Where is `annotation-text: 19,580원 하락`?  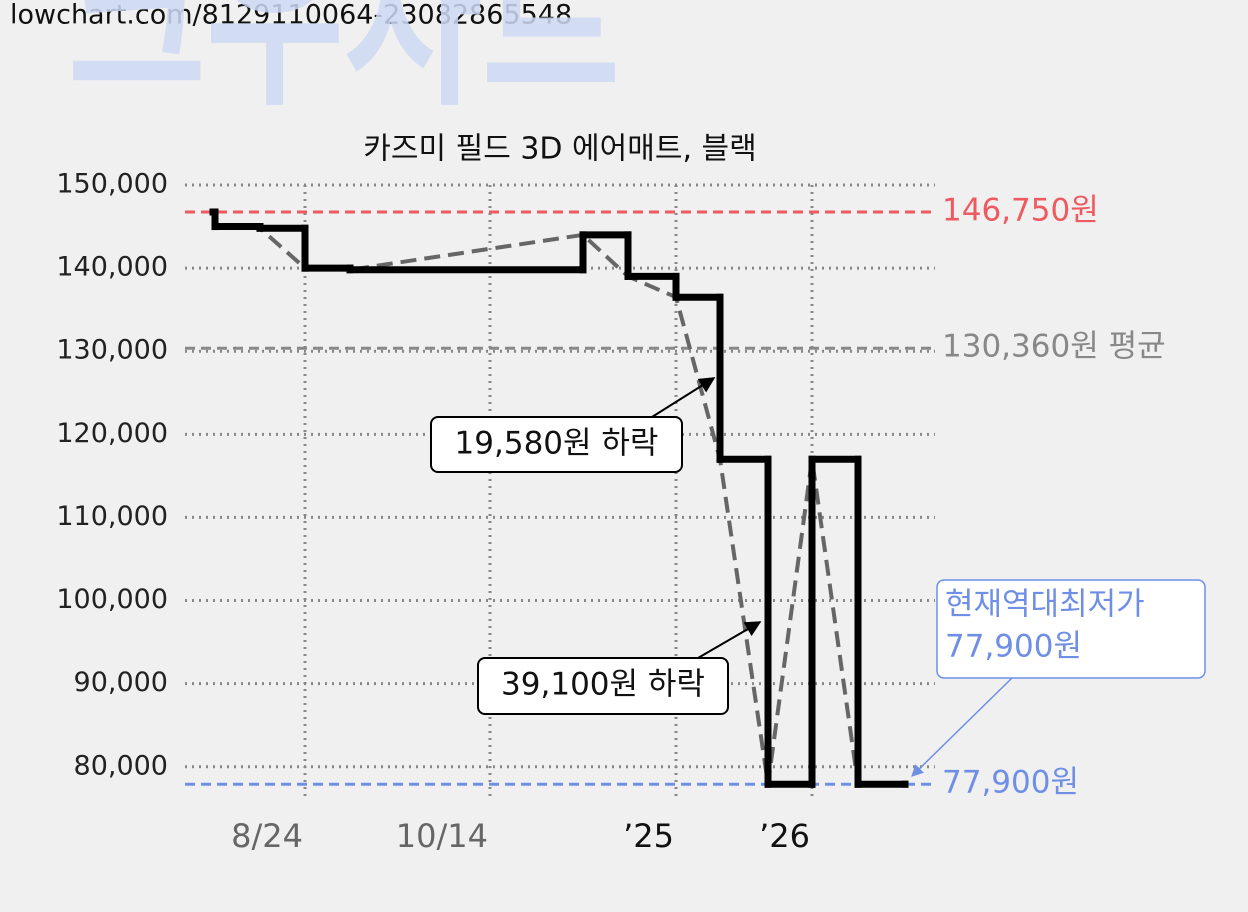 annotation-text: 19,580원 하락 is located at coordinates (557, 444).